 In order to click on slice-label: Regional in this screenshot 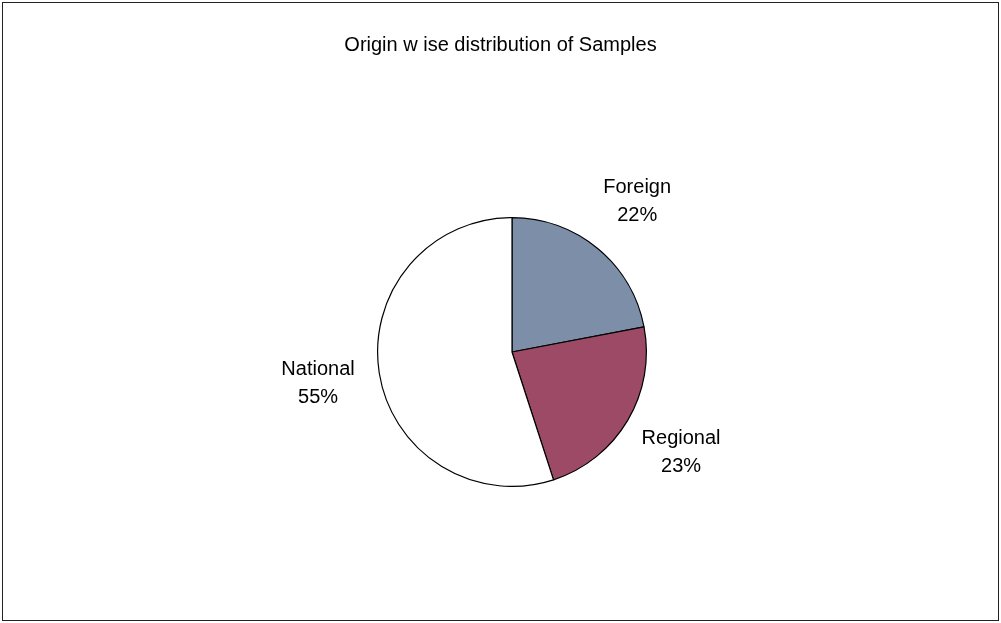, I will do `click(681, 437)`.